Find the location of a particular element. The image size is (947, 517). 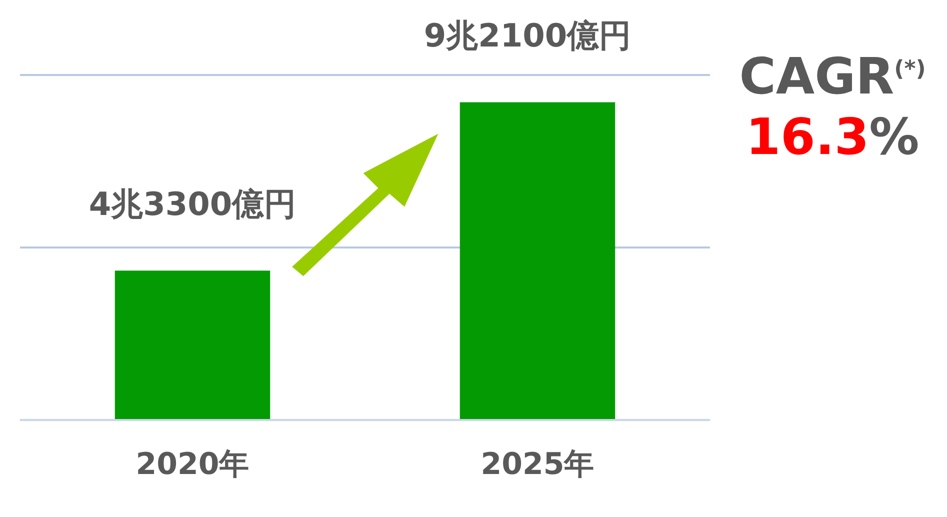

text: CAGR$^{(*)}$ is located at coordinates (832, 76).